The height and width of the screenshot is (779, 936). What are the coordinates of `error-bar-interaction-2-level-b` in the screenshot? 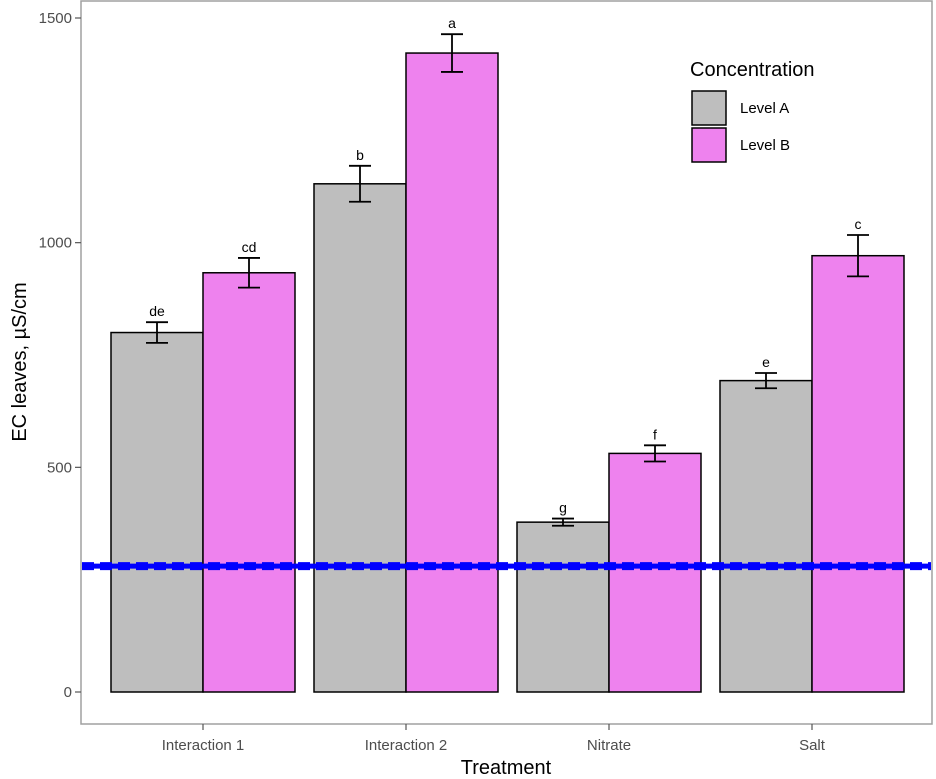 It's located at (452, 53).